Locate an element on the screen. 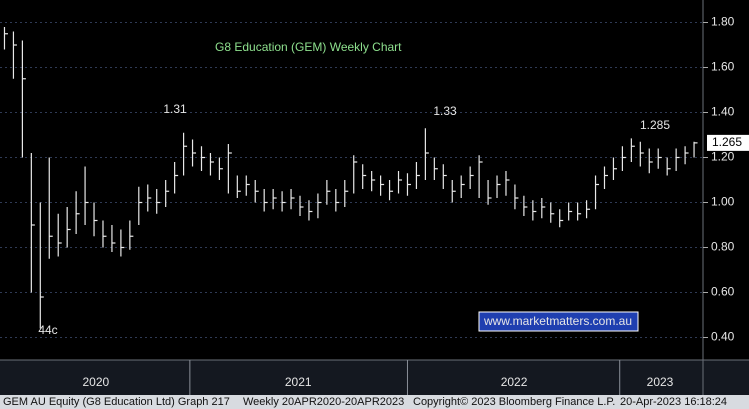 Image resolution: width=749 pixels, height=409 pixels. annotation: 1.31 is located at coordinates (175, 109).